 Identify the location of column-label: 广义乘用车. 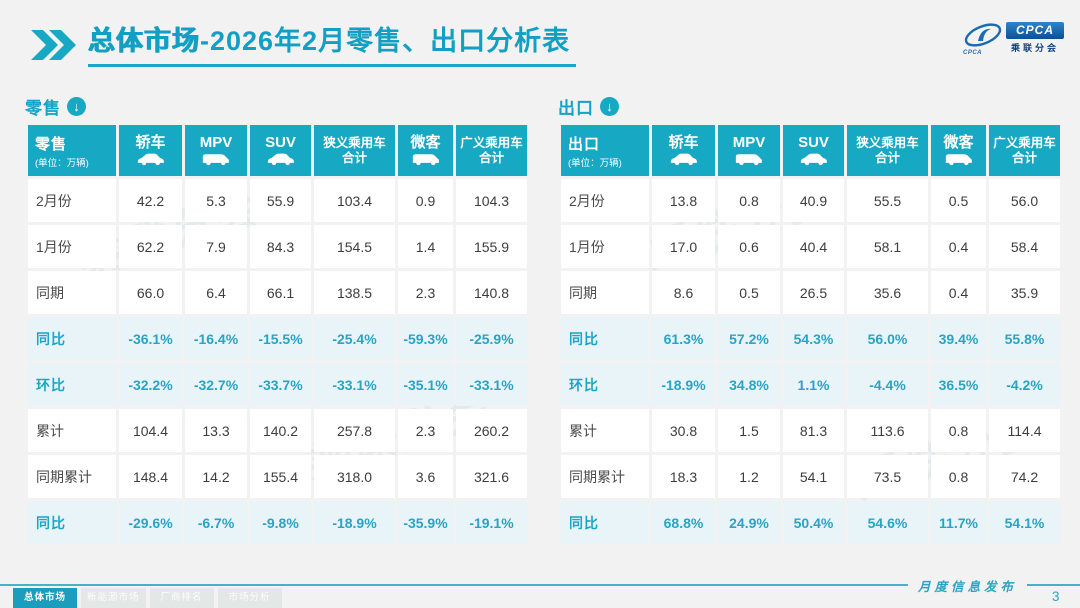
(1024, 143).